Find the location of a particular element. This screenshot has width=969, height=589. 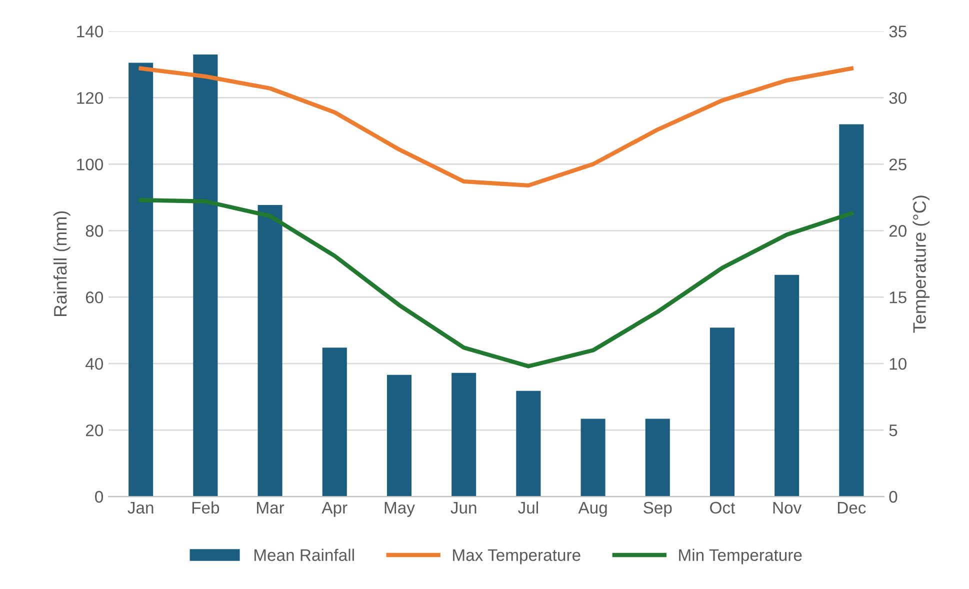

x-tick-label: Nov is located at coordinates (787, 508).